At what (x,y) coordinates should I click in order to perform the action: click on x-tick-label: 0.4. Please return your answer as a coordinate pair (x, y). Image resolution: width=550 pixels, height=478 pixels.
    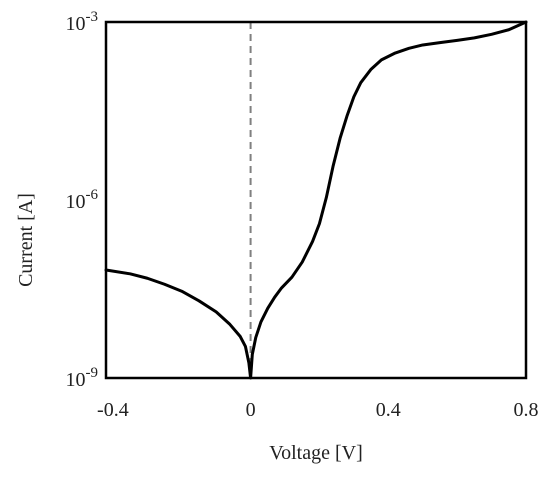
    Looking at the image, I should click on (388, 410).